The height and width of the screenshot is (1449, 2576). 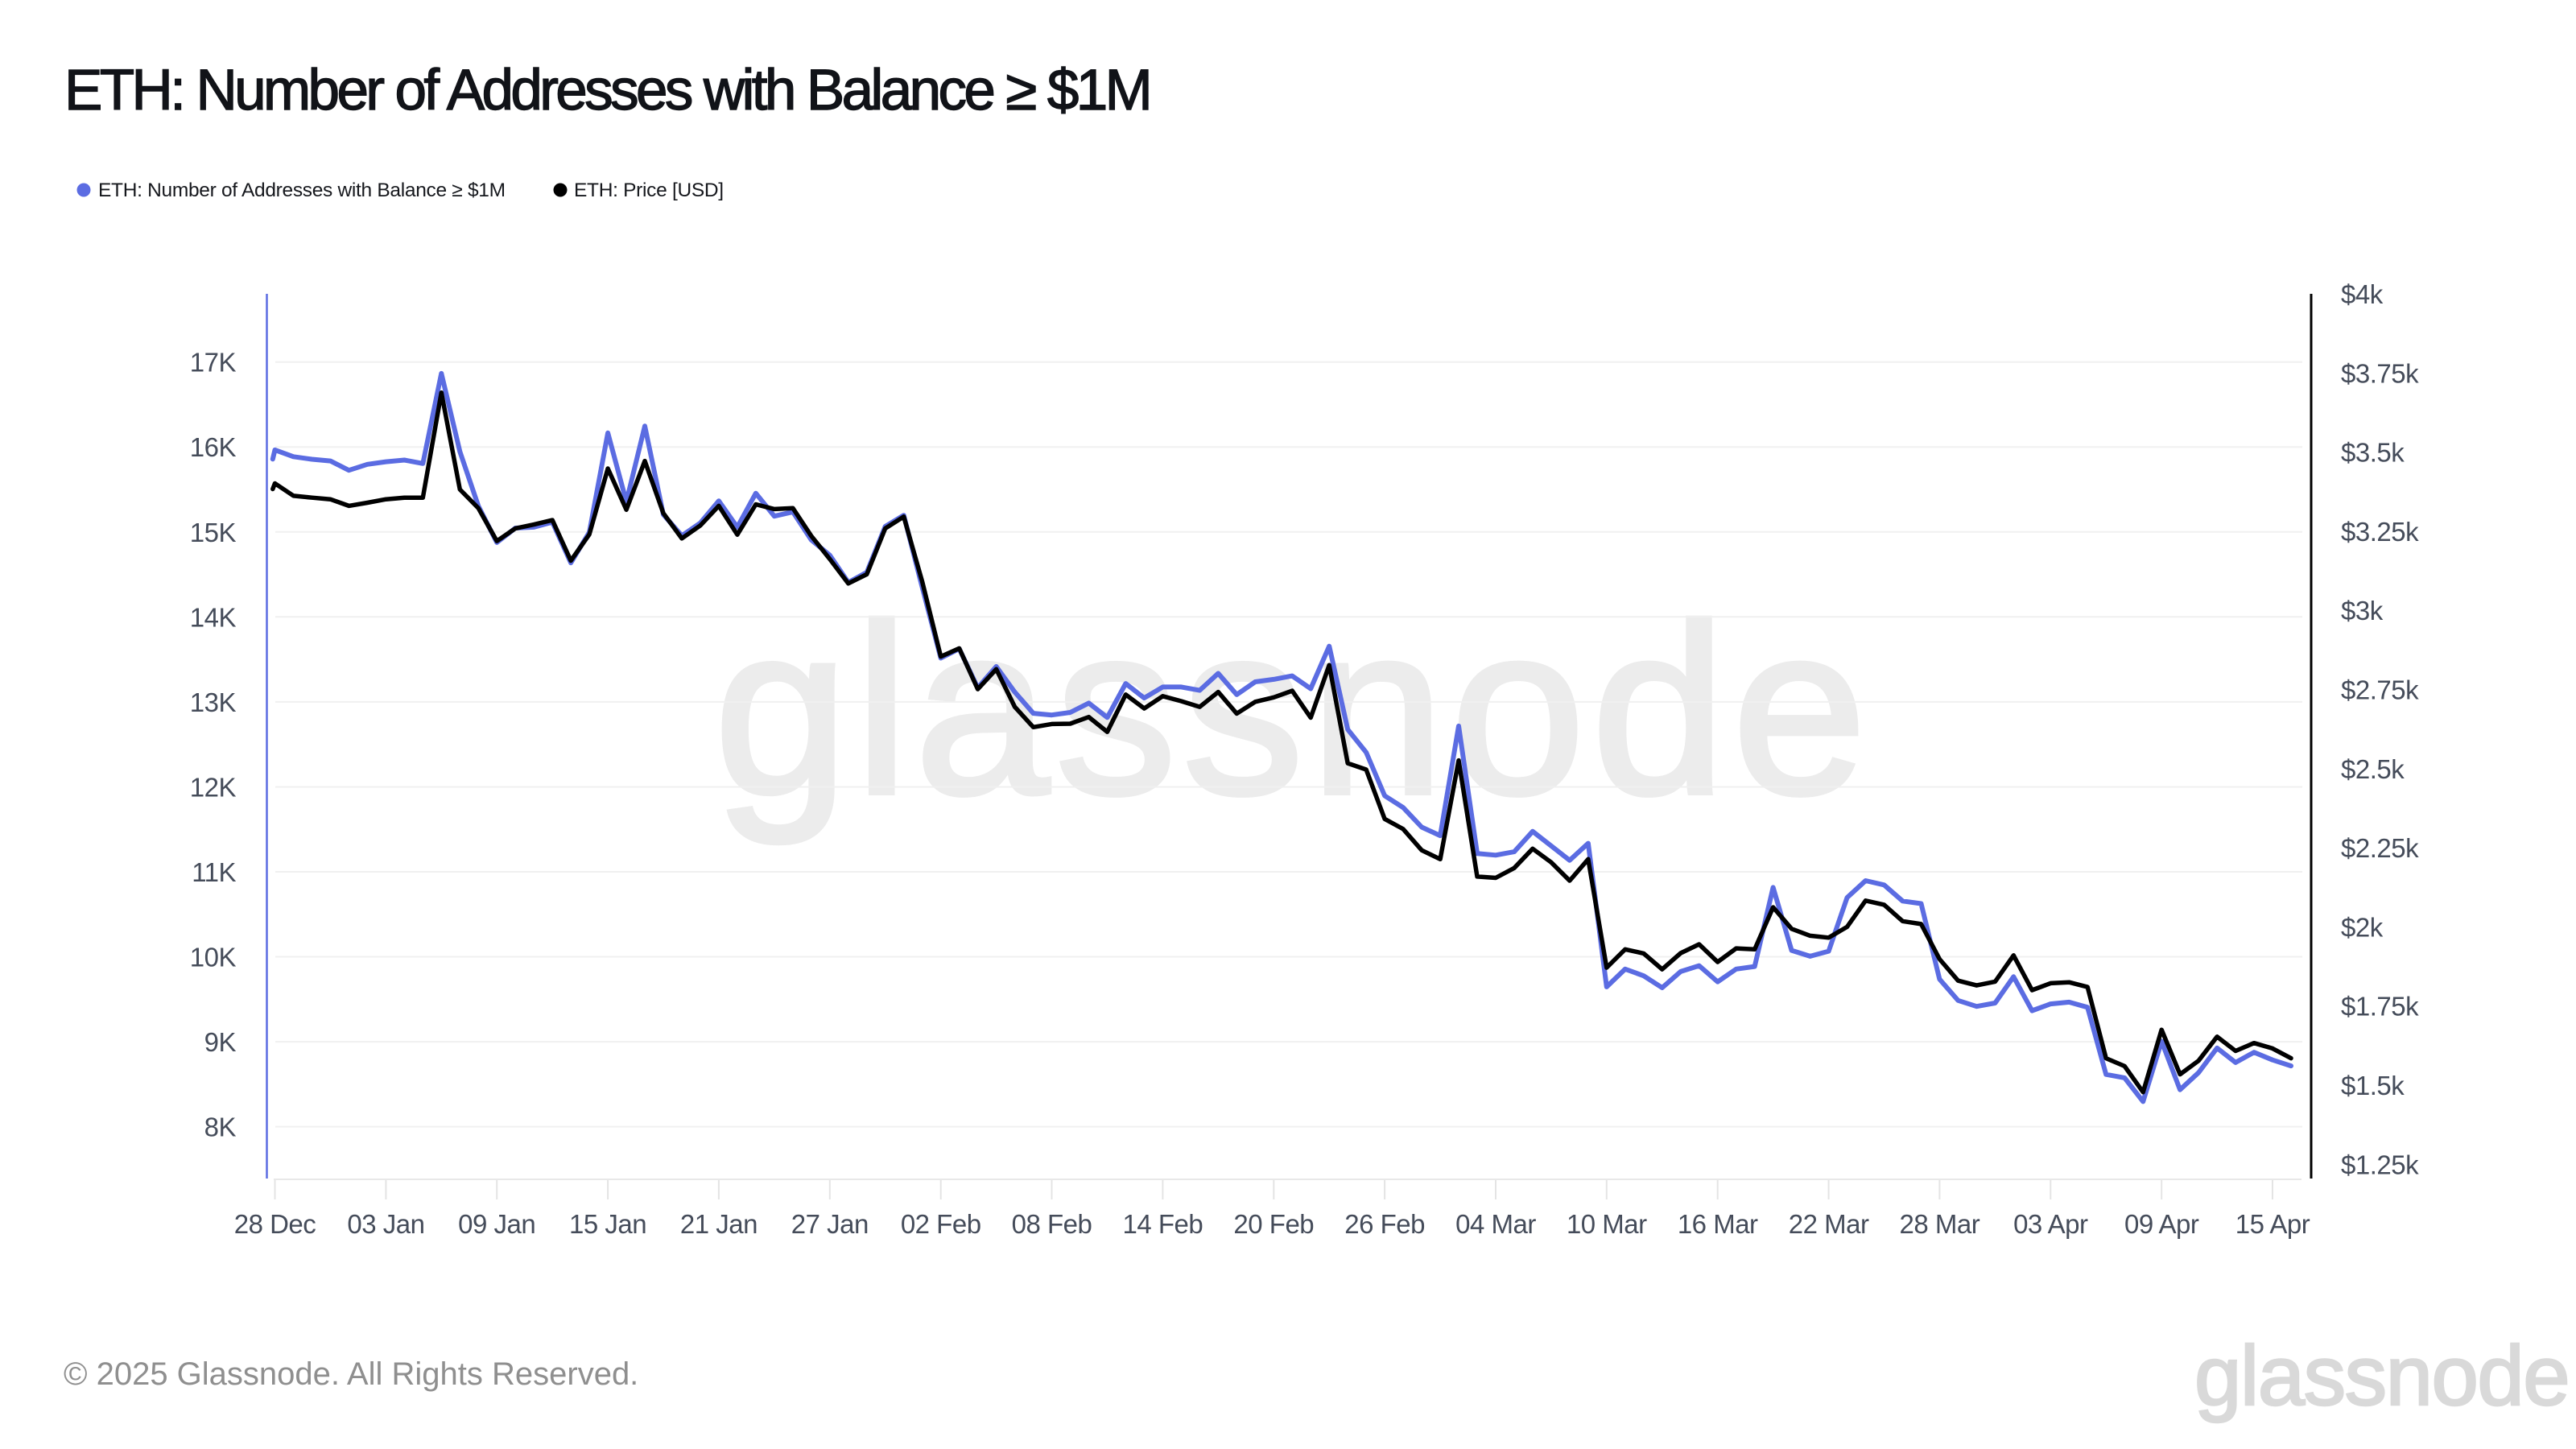 I want to click on svg-text: 09 Jan, so click(x=496, y=1224).